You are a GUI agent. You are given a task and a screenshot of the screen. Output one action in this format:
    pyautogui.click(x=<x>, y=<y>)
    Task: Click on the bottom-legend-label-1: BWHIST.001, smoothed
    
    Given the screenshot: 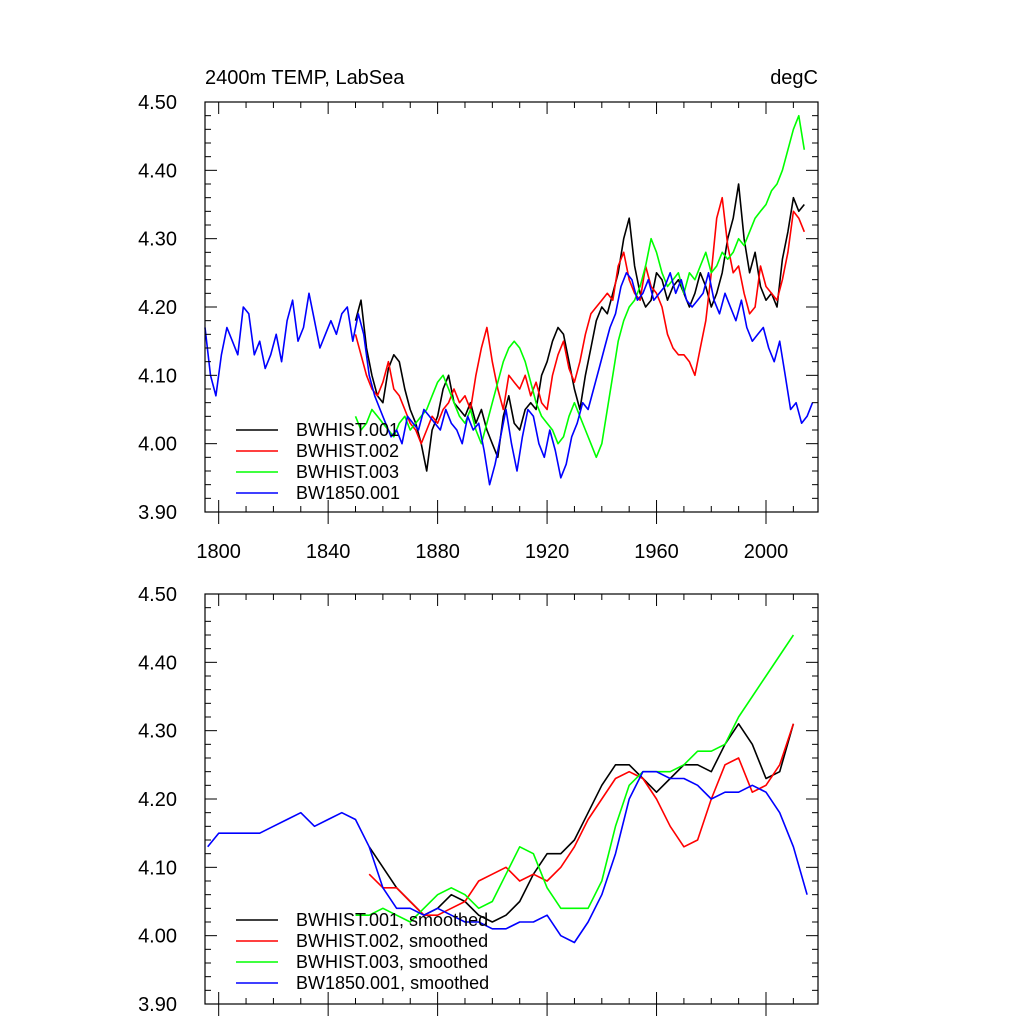 What is the action you would take?
    pyautogui.click(x=392, y=920)
    